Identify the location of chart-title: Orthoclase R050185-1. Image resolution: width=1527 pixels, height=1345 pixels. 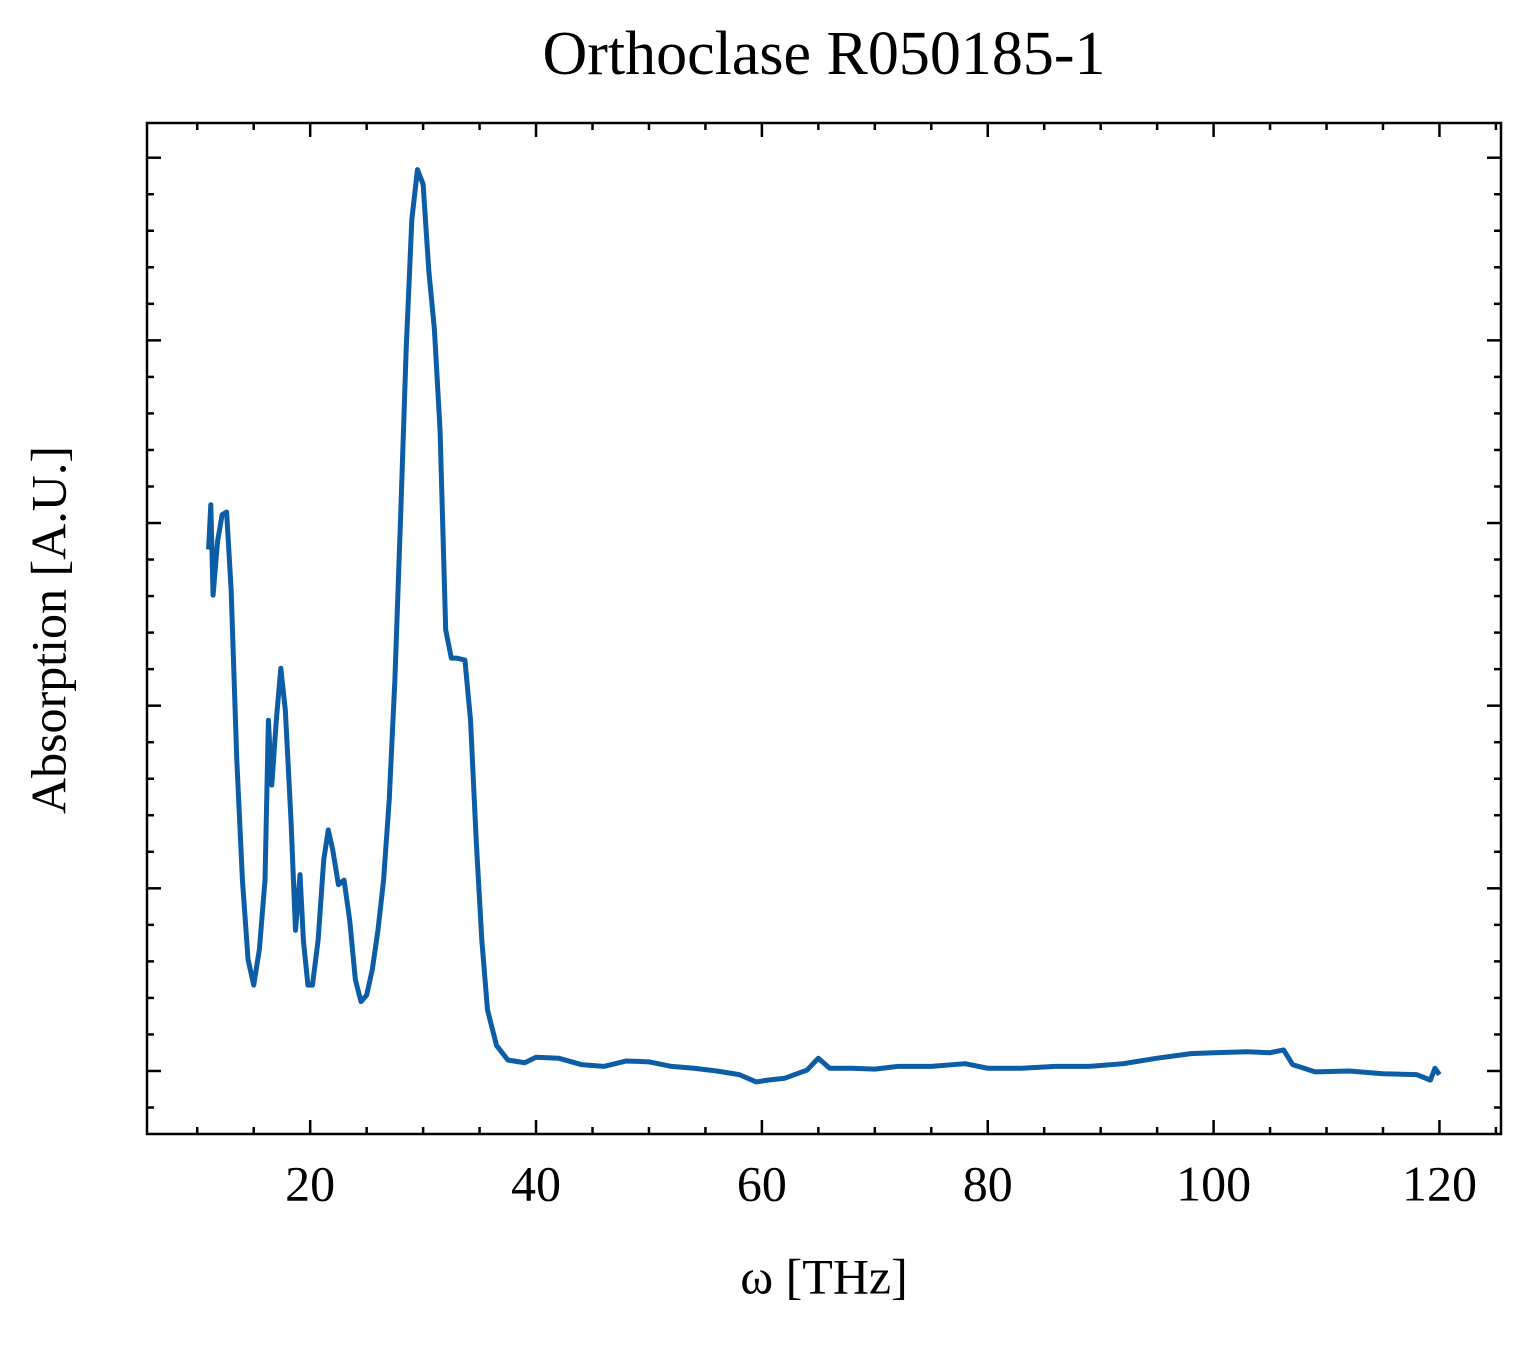
(823, 54).